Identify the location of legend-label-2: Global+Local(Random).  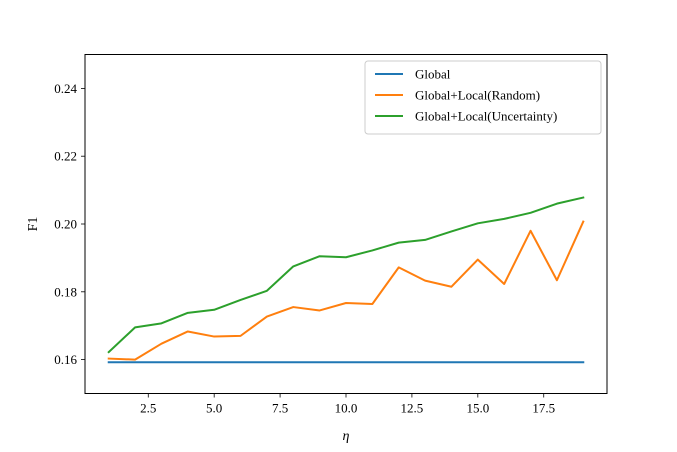
(477, 95).